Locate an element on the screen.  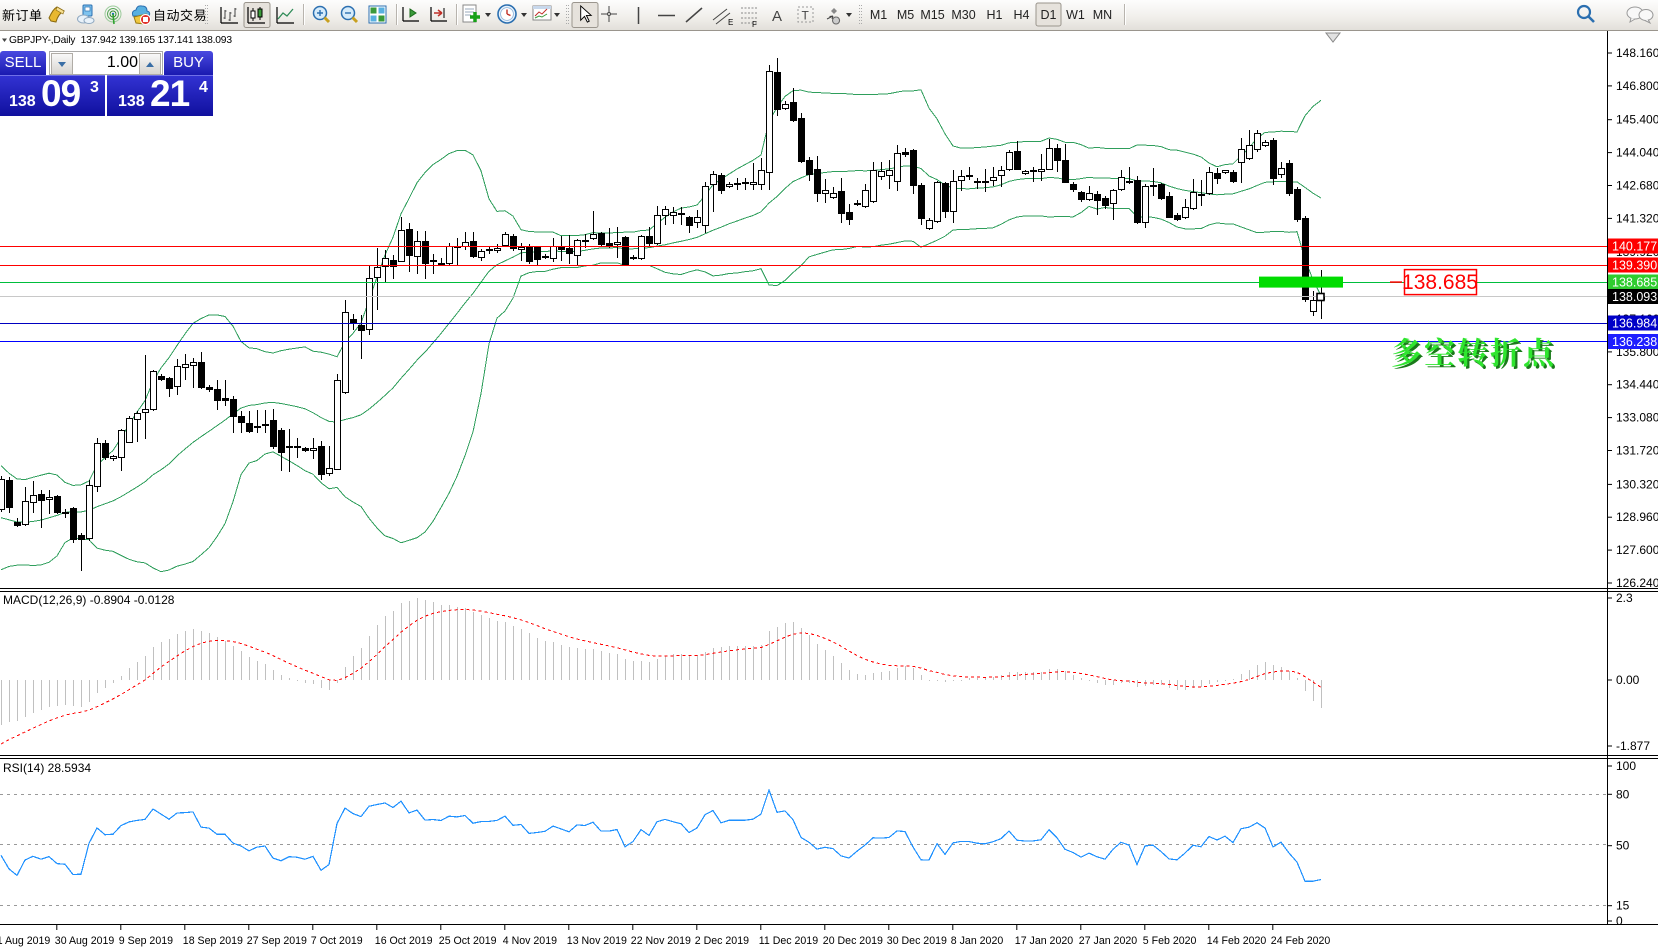
svg-text: T is located at coordinates (806, 16).